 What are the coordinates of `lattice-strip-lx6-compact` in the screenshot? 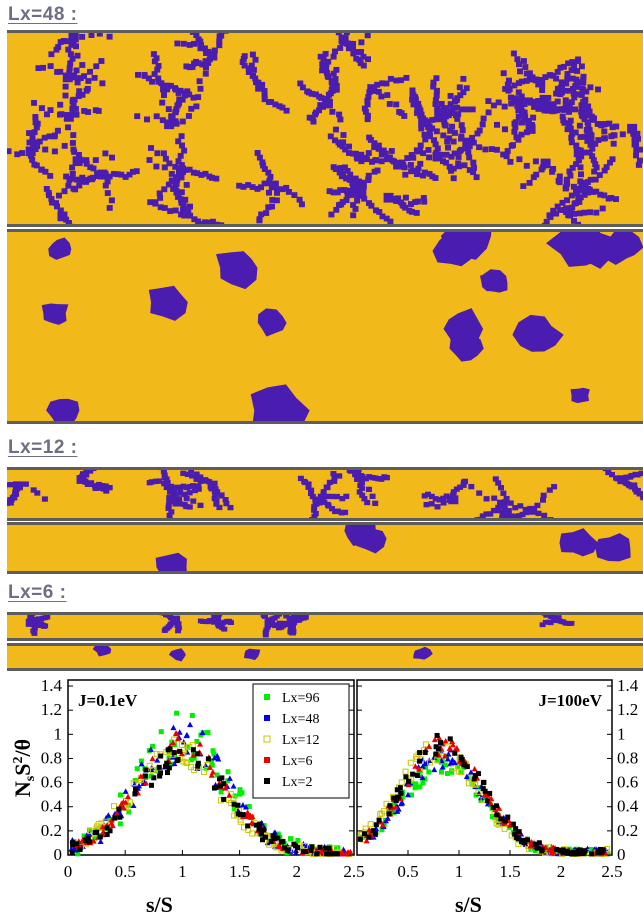 It's located at (325, 657).